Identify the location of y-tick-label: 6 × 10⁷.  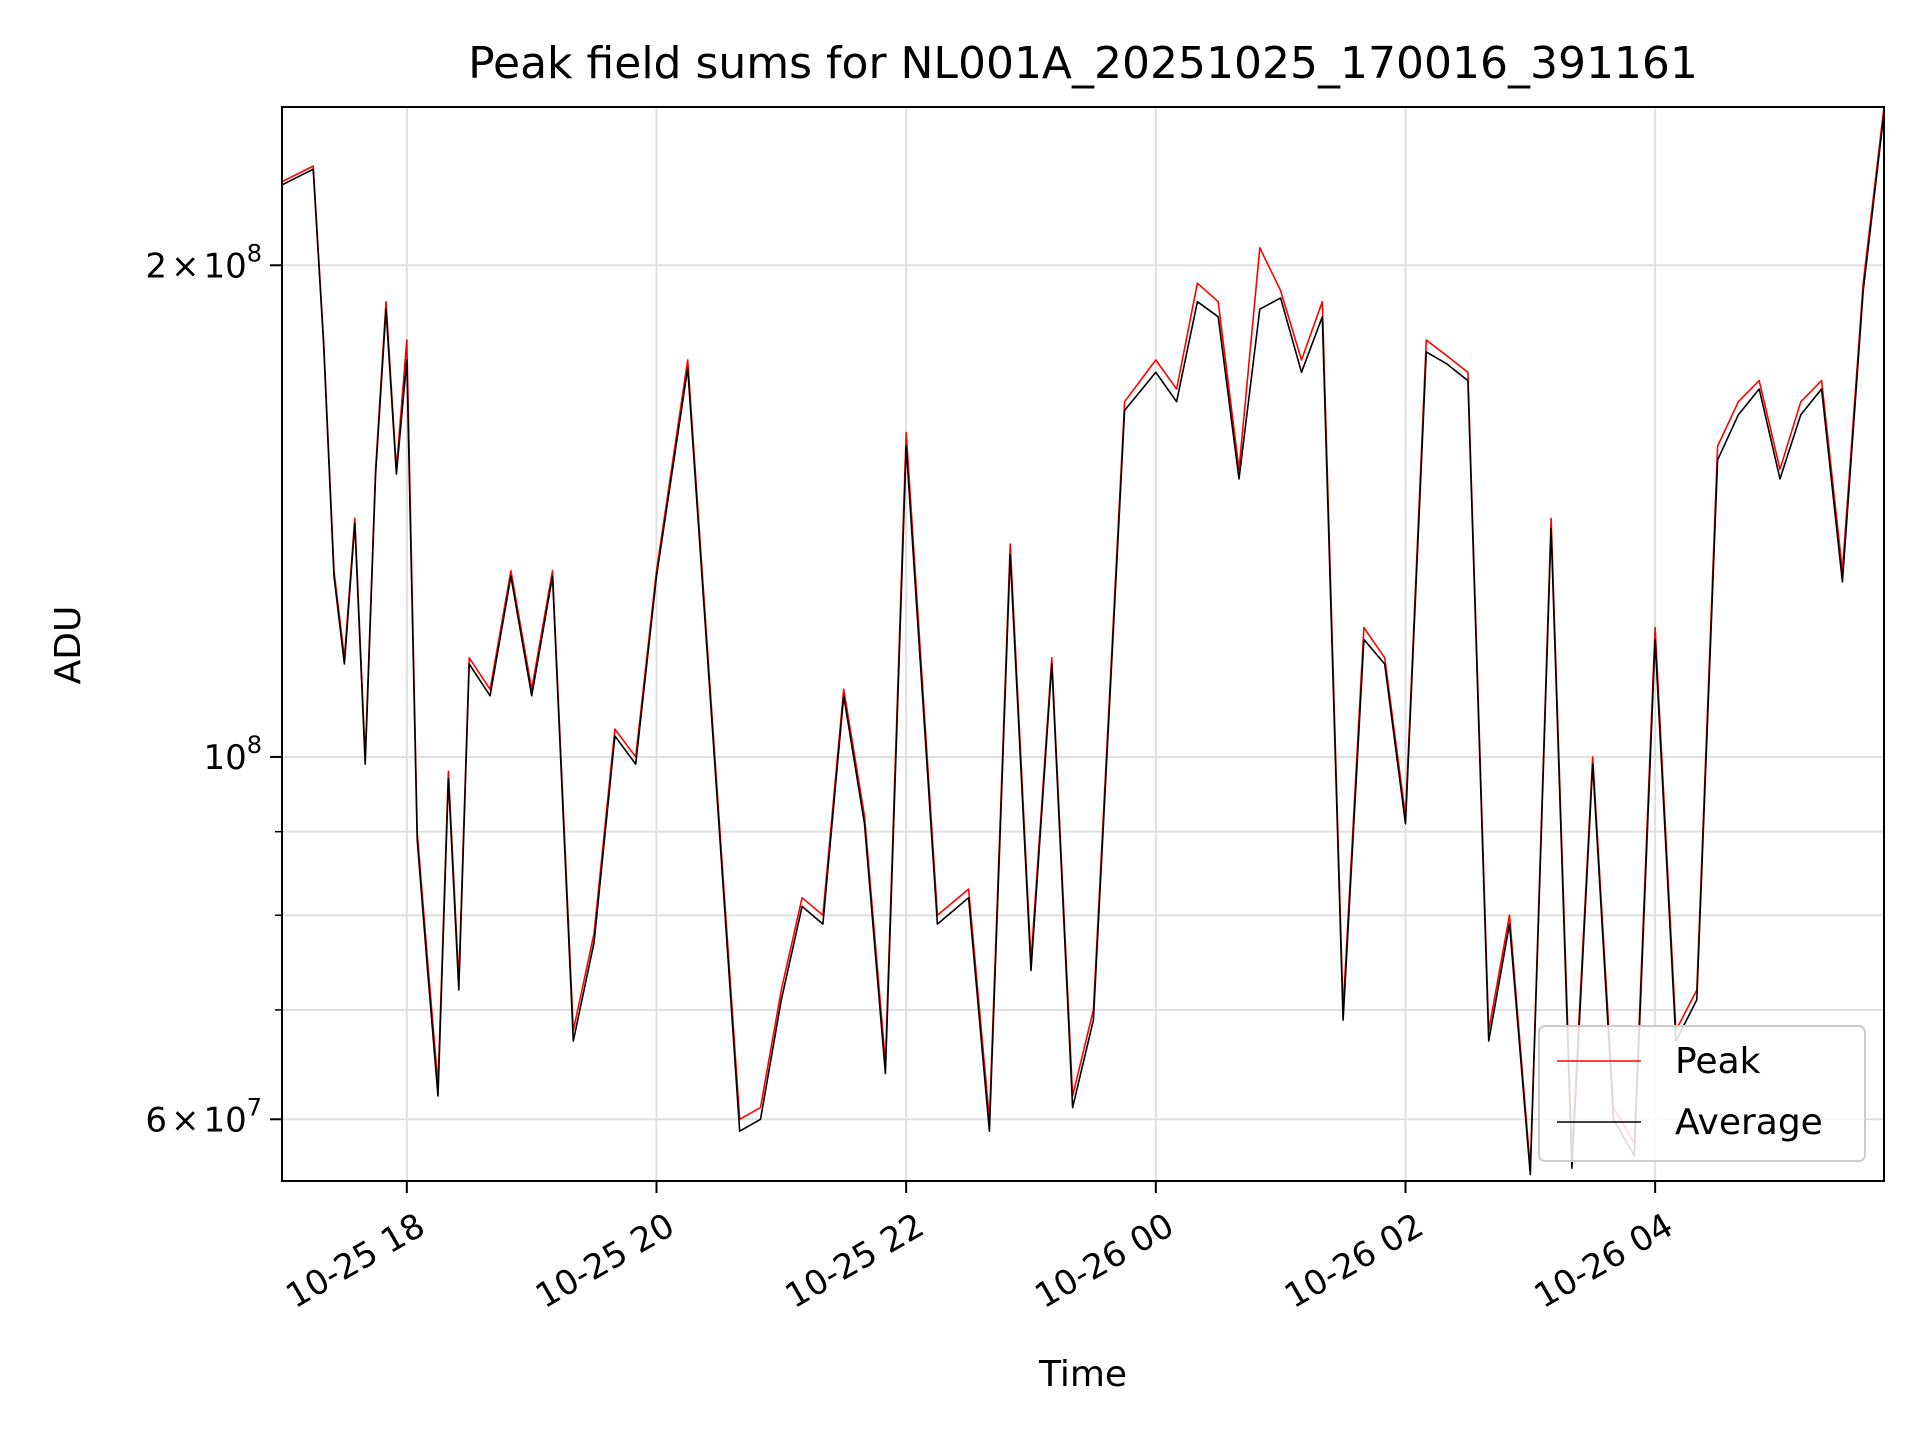
(203, 1116).